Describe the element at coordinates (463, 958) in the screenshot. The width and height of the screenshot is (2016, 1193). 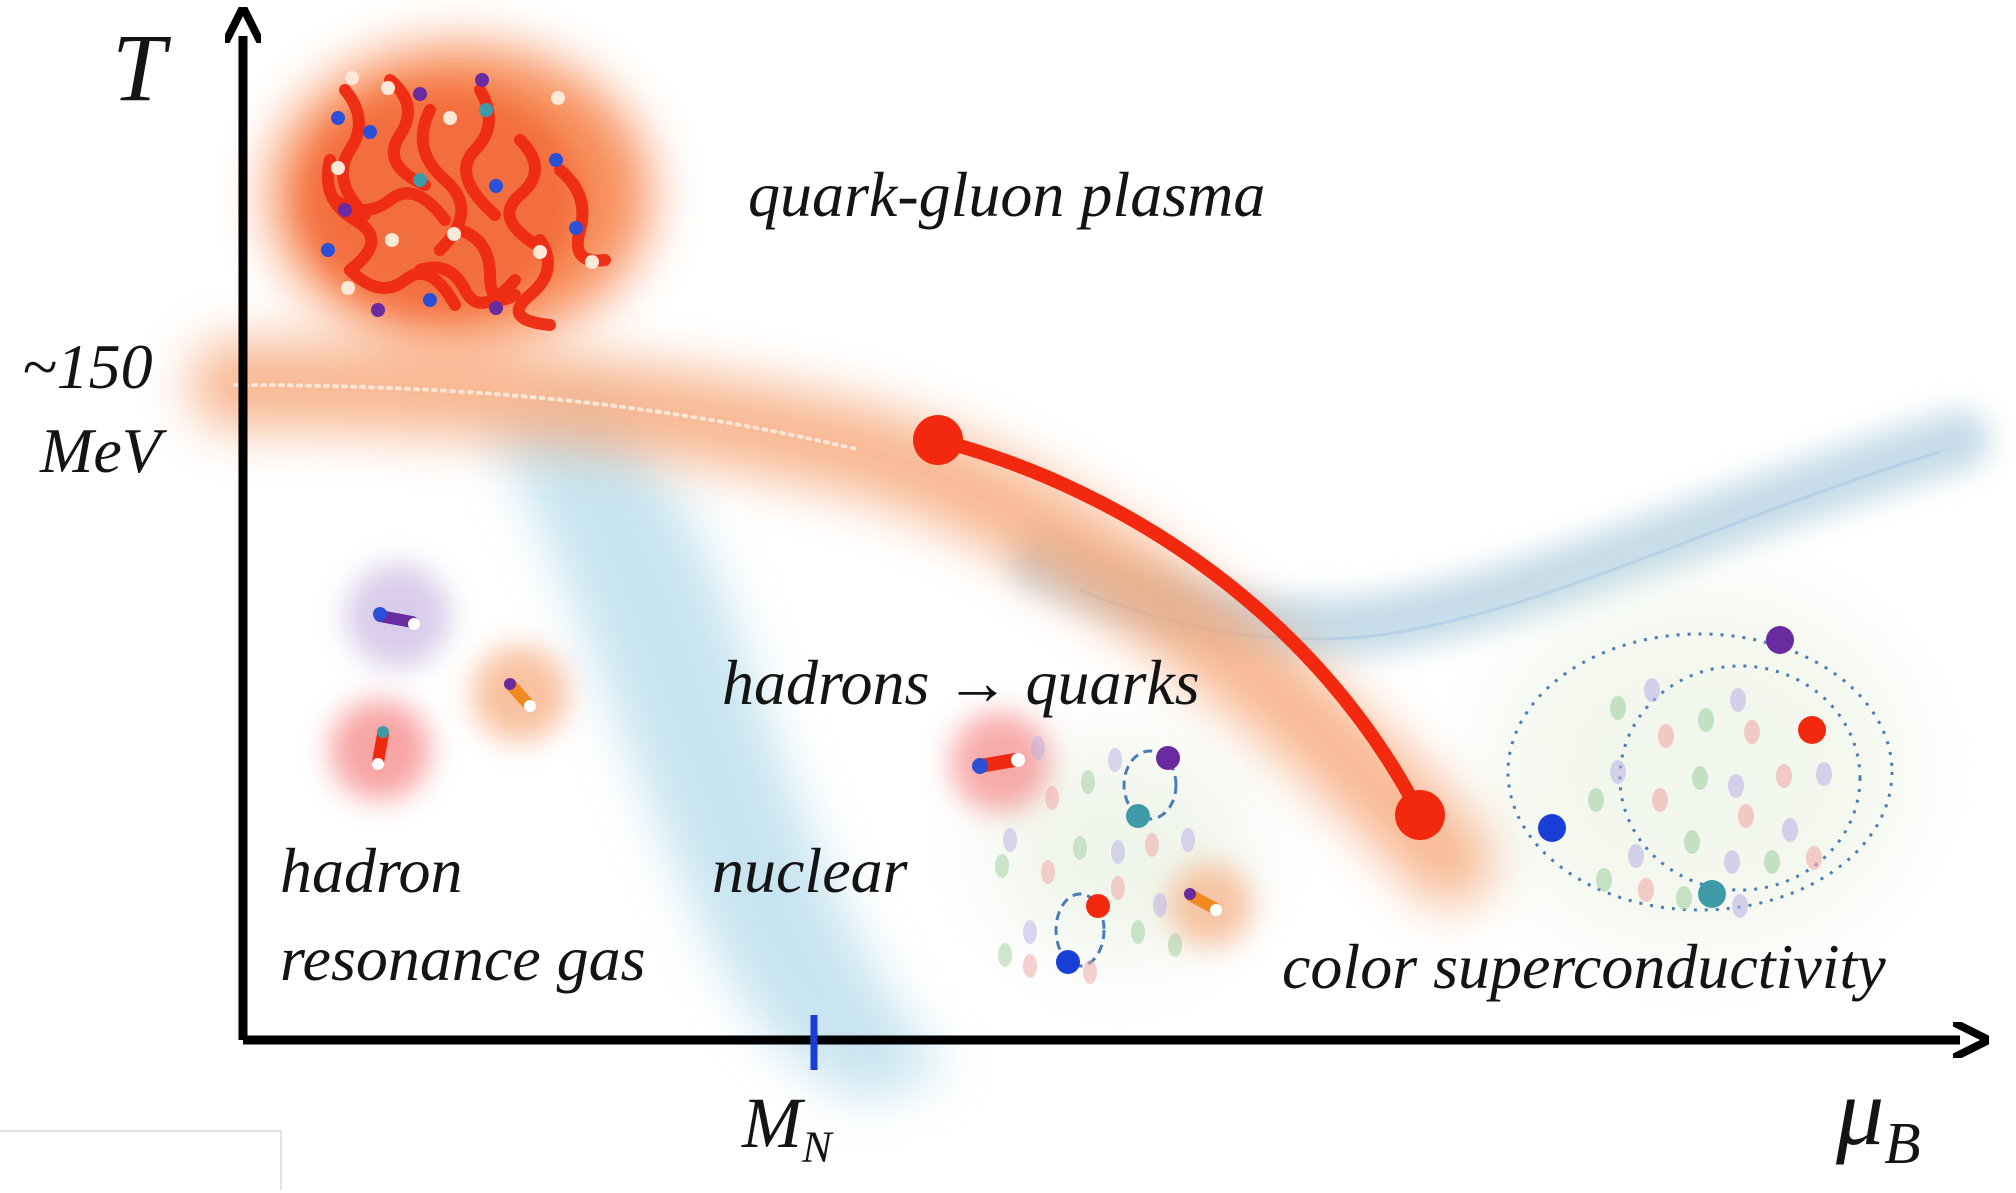
I see `region-hadron-line2: resonance gas` at that location.